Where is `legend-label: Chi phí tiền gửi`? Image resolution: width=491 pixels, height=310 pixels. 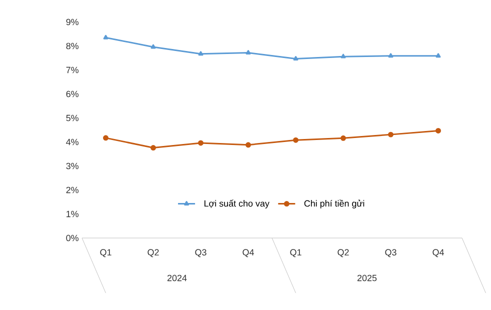
legend-label: Chi phí tiền gửi is located at coordinates (334, 204).